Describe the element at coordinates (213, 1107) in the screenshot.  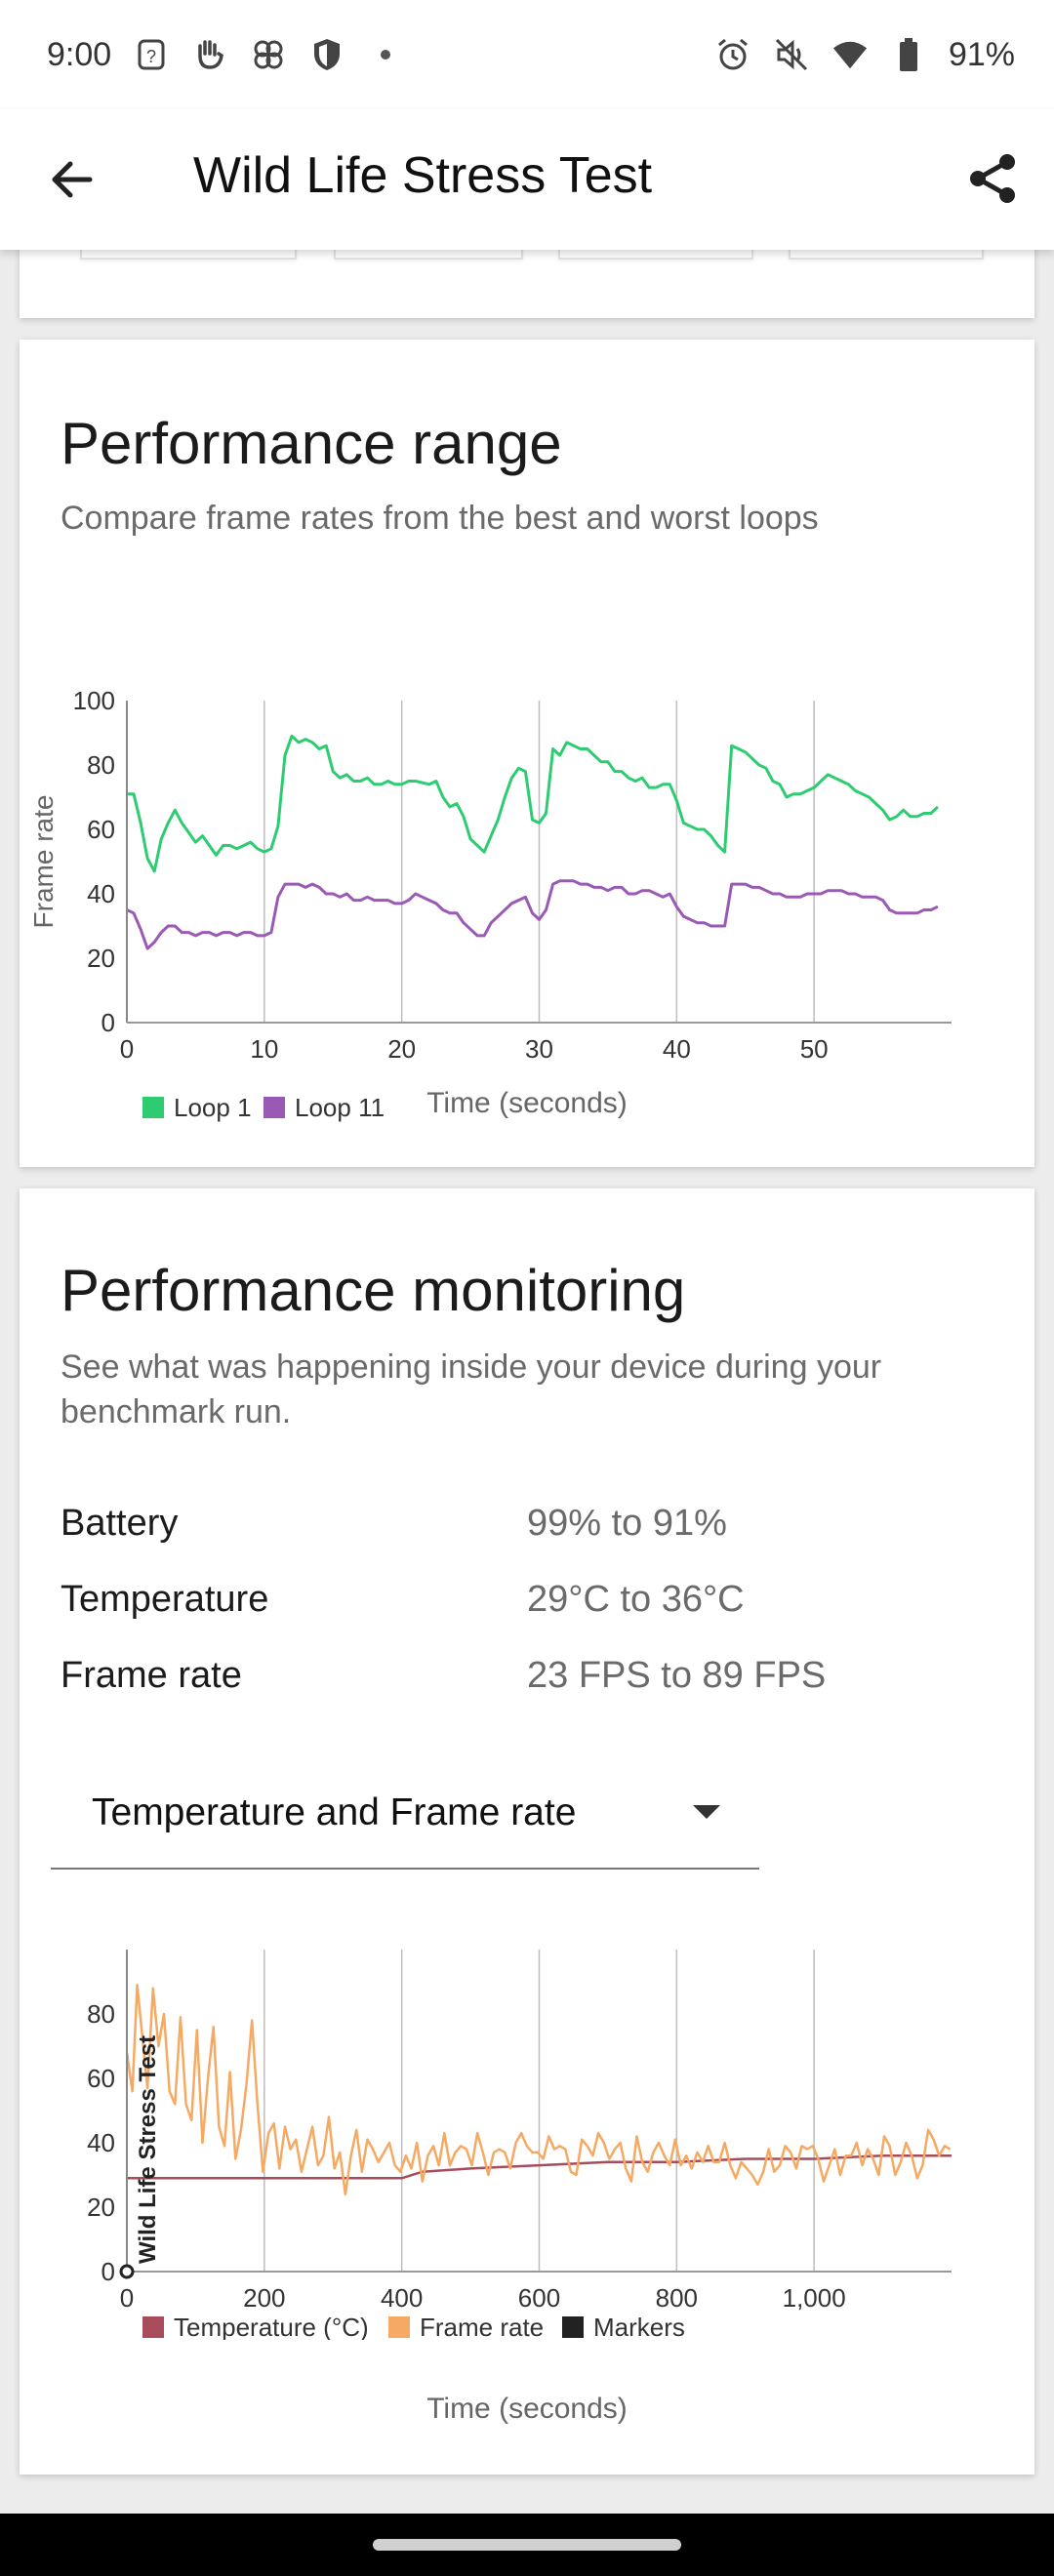
I see `legend-label-loop1: Loop 1` at that location.